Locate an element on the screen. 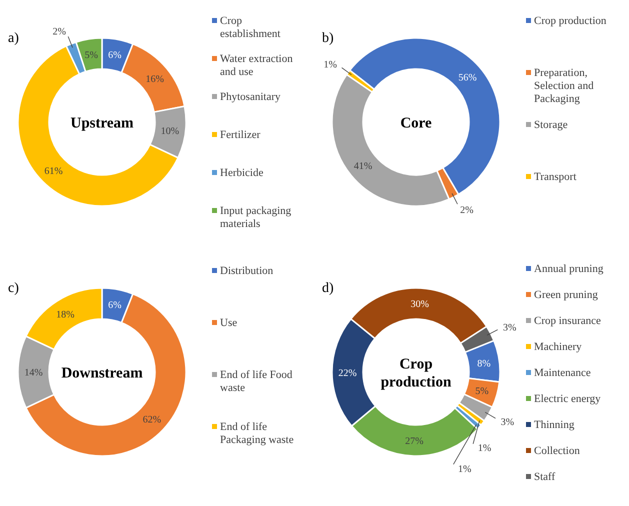  text: Core is located at coordinates (416, 123).